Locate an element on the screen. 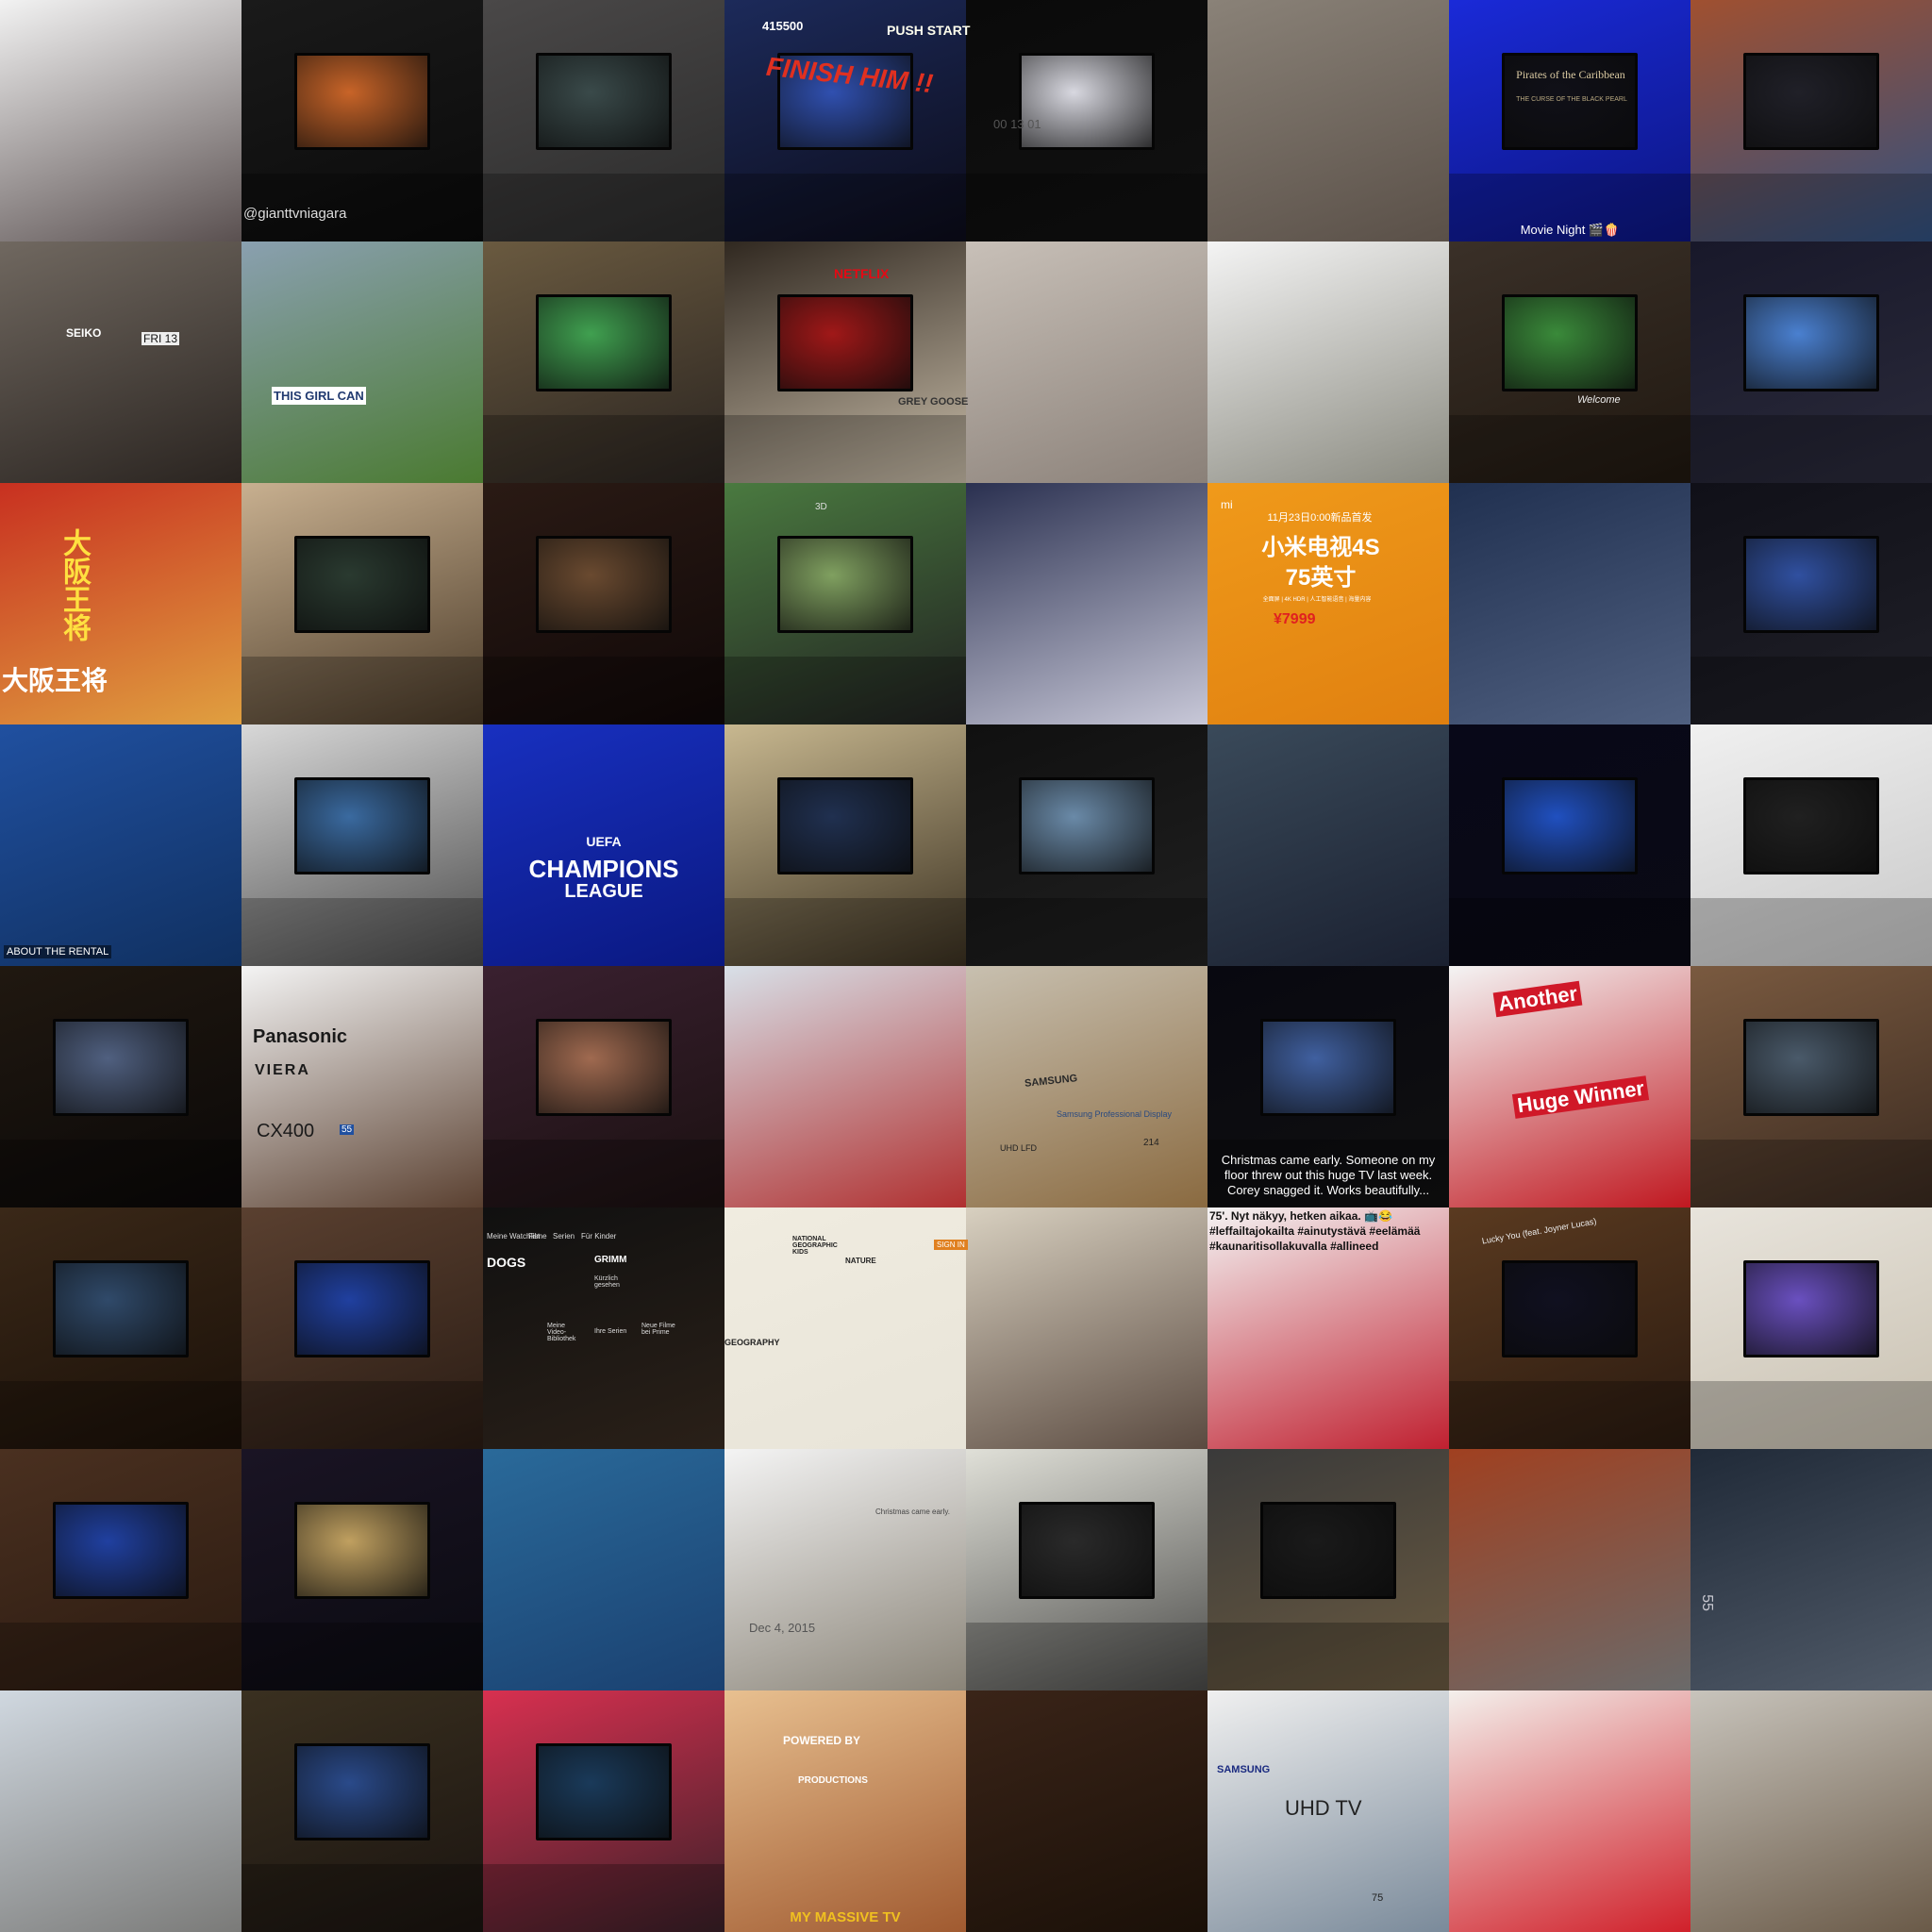 This screenshot has height=1932, width=1932. photo-tile-arcade-game-on-tv is located at coordinates (845, 121).